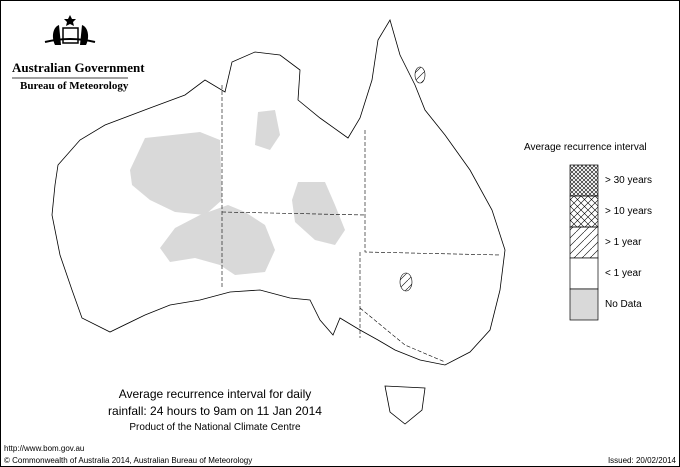 The width and height of the screenshot is (680, 467). I want to click on legend-swatches, so click(584, 242).